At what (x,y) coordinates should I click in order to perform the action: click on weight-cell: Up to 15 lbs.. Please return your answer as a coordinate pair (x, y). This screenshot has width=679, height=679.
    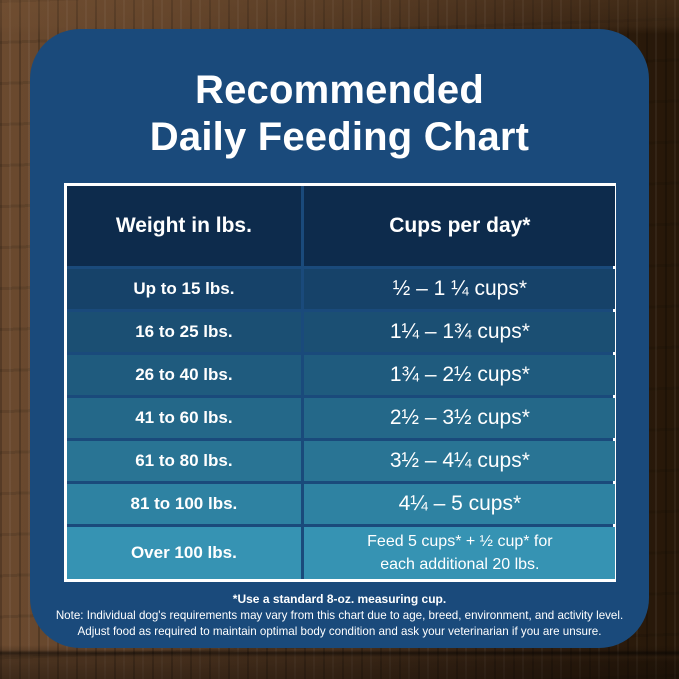
    Looking at the image, I should click on (184, 289).